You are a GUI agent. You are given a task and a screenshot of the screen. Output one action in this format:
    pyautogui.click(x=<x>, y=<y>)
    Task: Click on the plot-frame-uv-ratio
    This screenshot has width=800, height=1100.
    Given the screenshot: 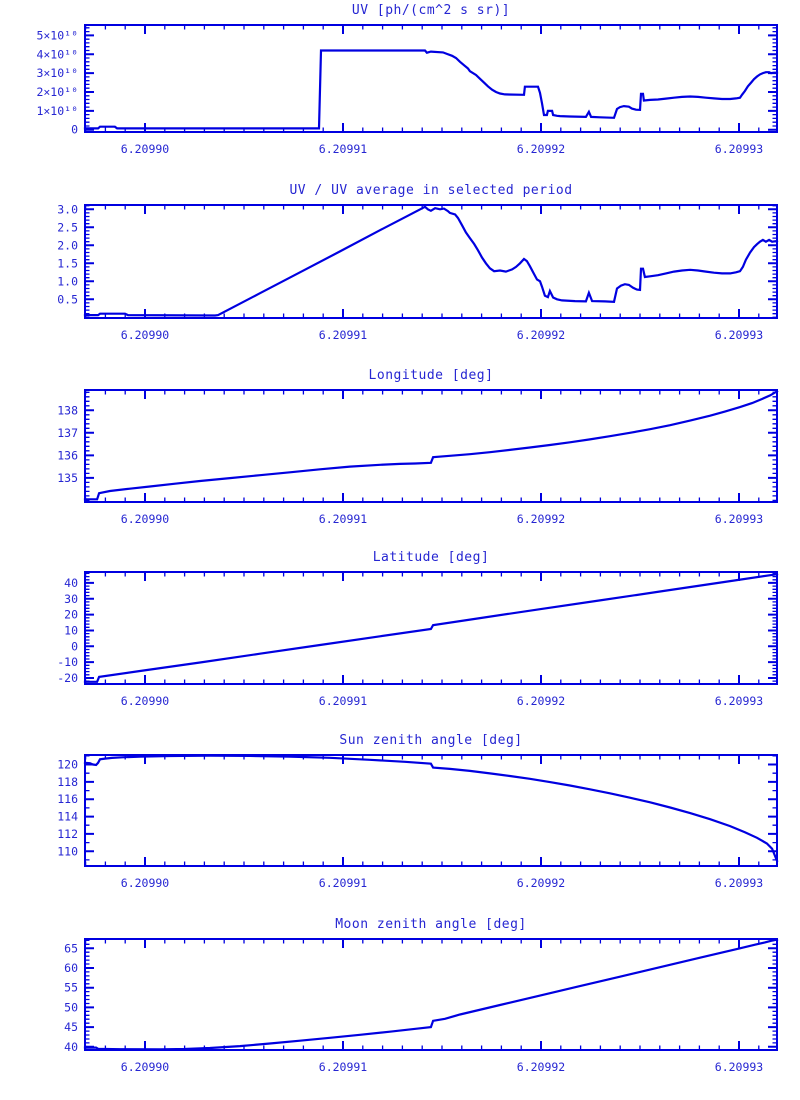 What is the action you would take?
    pyautogui.click(x=431, y=261)
    